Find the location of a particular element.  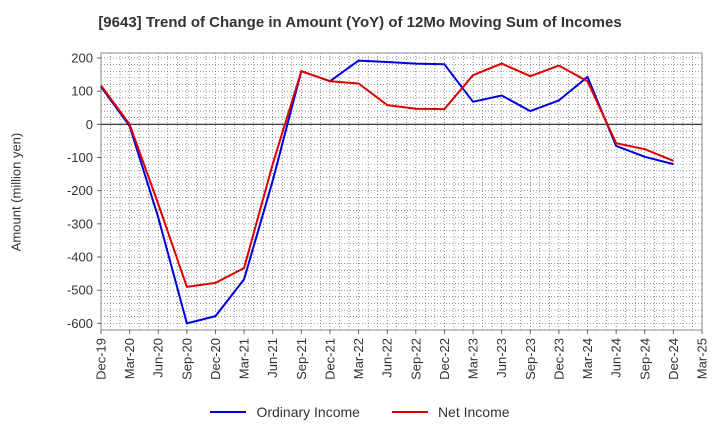

x-tick-label: Mar-25 is located at coordinates (702, 358).